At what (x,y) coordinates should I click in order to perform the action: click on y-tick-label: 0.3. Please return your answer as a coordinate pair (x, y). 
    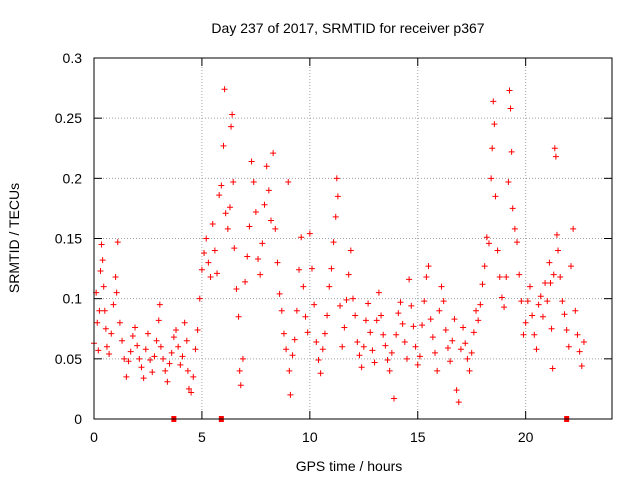
    Looking at the image, I should click on (73, 58).